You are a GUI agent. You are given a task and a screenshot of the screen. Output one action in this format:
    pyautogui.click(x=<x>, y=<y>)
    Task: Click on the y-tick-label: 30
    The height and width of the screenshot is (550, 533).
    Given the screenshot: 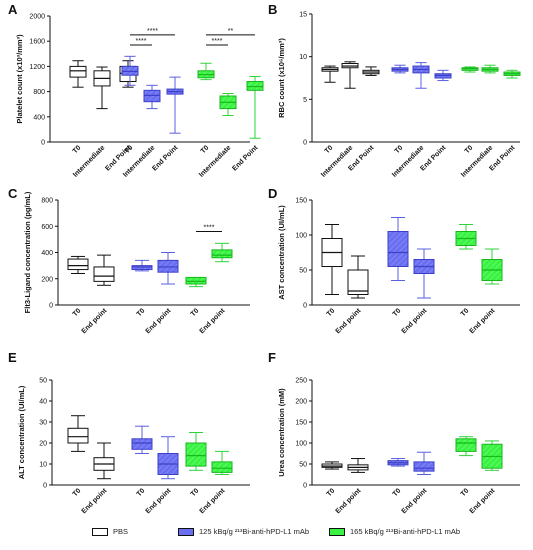 What is the action you would take?
    pyautogui.click(x=43, y=423)
    